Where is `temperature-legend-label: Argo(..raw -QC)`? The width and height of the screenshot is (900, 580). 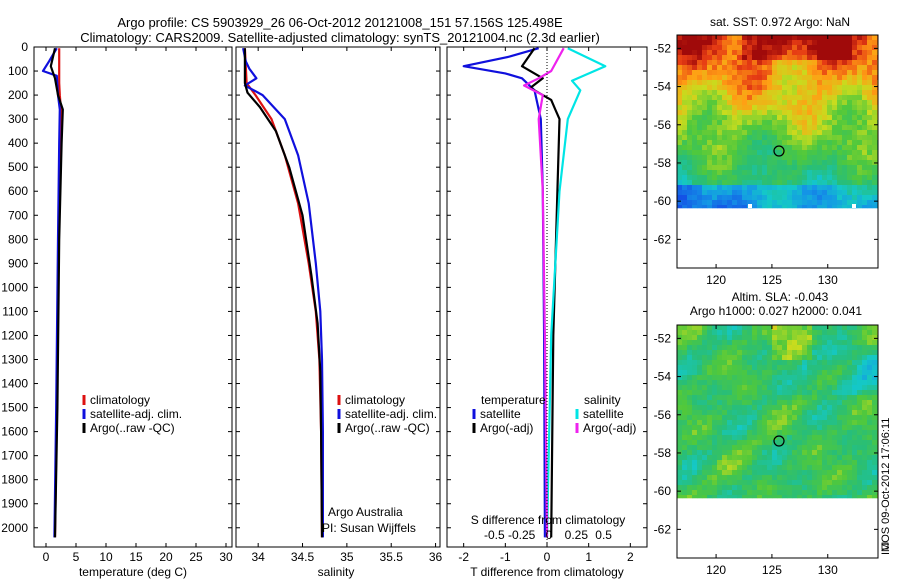 temperature-legend-label: Argo(..raw -QC) is located at coordinates (132, 428).